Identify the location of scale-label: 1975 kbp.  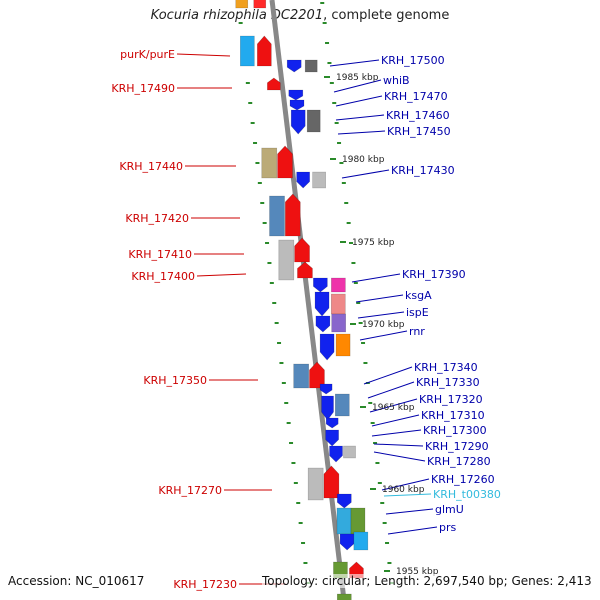
(373, 243).